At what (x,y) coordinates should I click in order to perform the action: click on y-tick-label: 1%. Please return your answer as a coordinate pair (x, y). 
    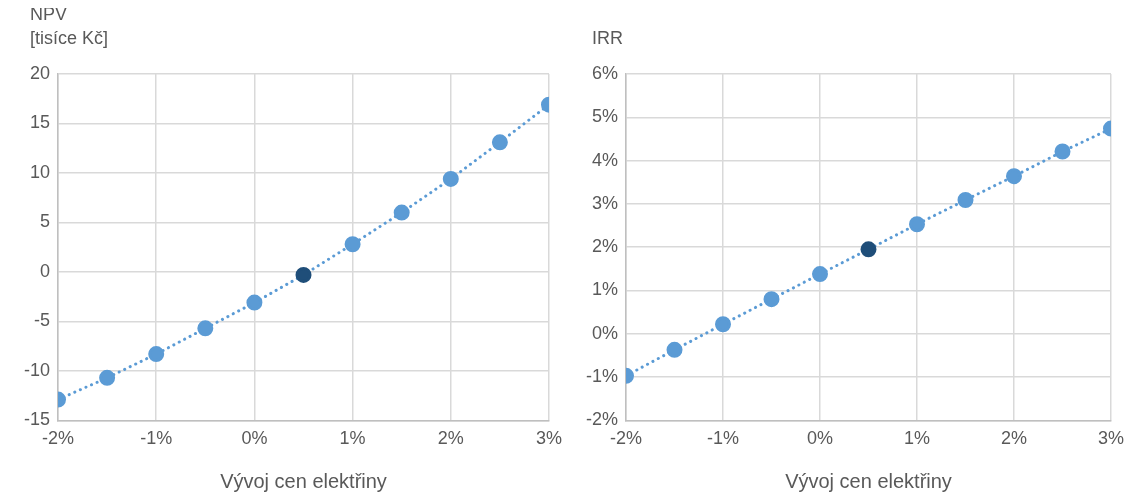
    Looking at the image, I should click on (605, 289).